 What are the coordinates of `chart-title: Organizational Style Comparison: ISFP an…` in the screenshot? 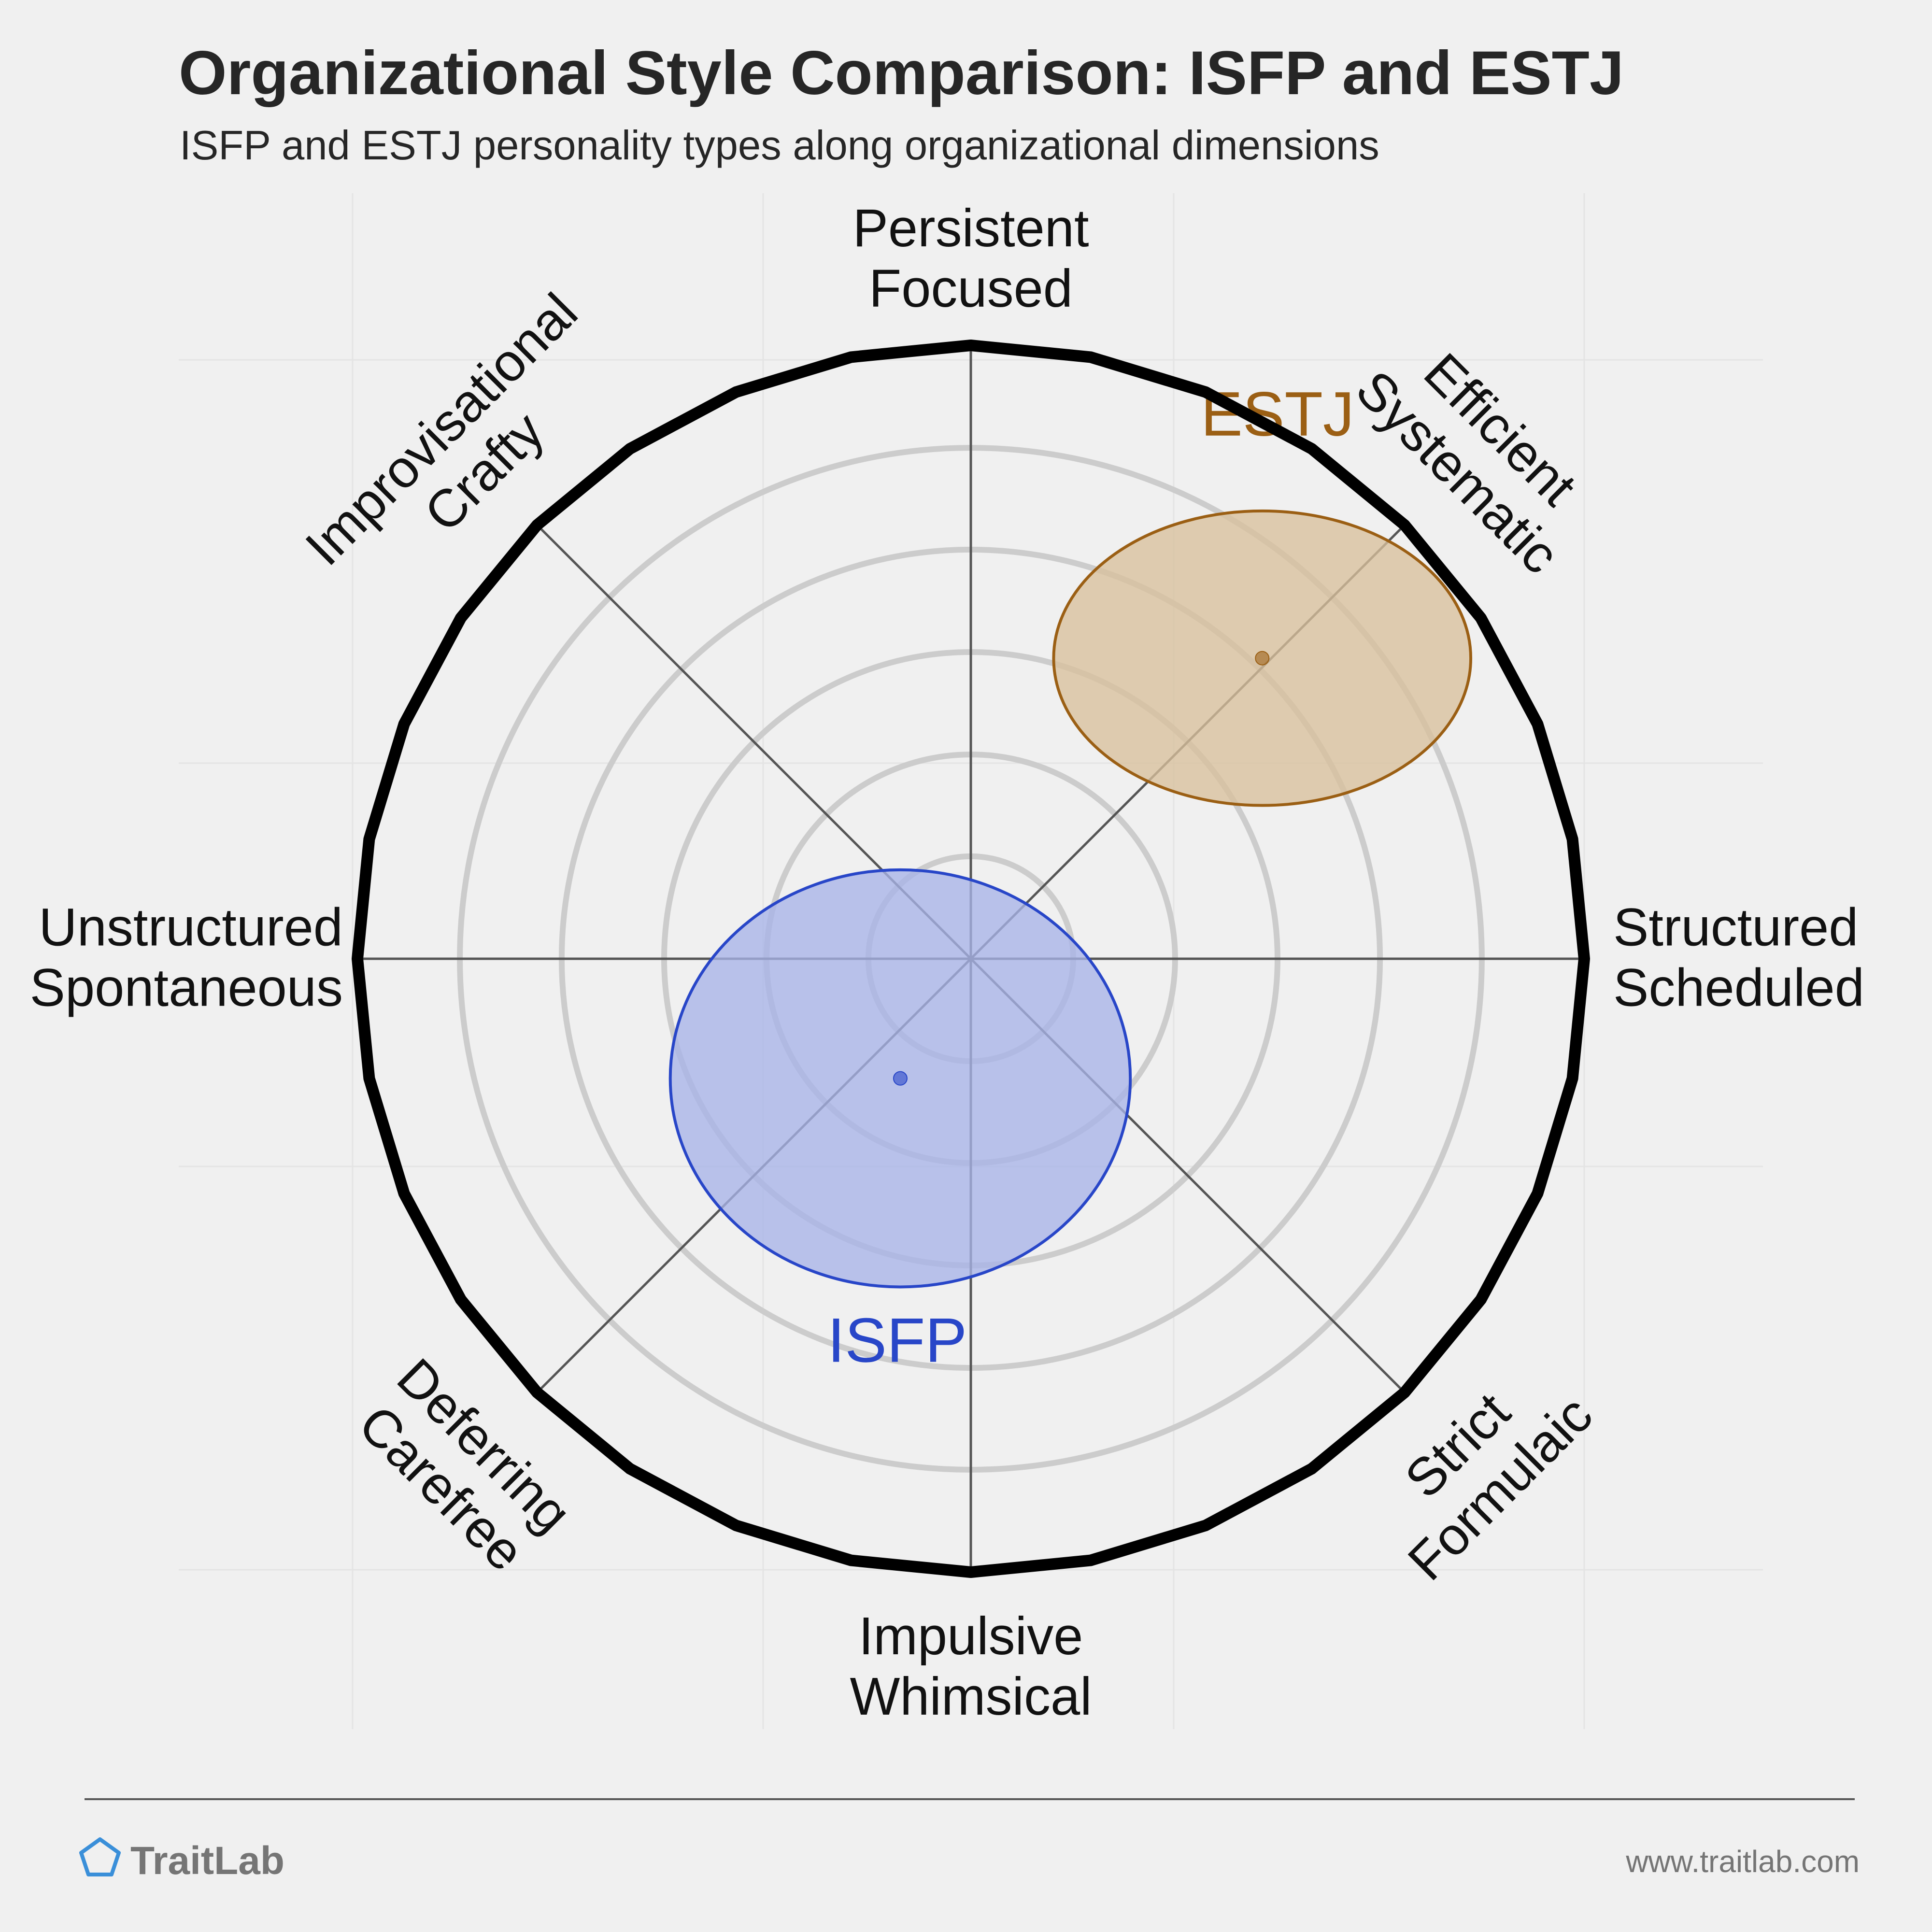 It's located at (901, 73).